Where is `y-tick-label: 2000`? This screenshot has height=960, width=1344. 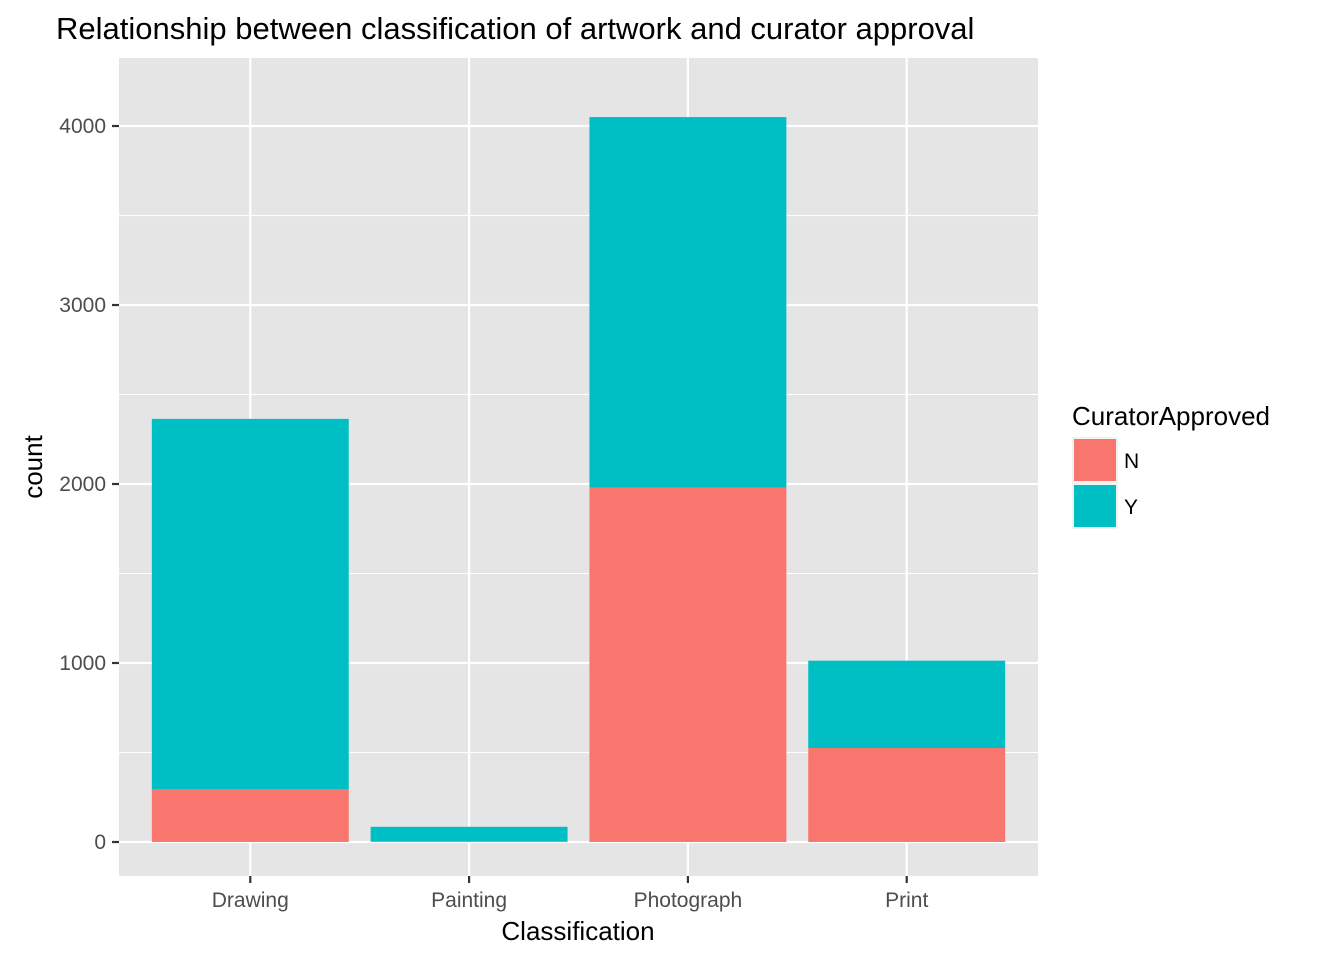 y-tick-label: 2000 is located at coordinates (82, 484).